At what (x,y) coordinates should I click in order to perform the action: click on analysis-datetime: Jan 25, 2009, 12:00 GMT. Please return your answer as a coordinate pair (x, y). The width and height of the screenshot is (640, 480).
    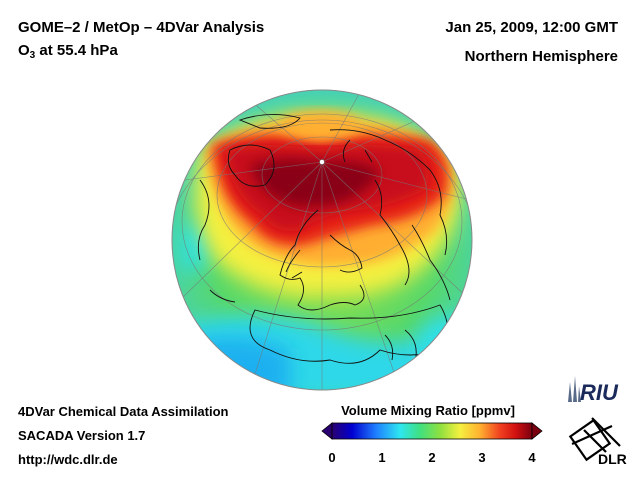
    Looking at the image, I should click on (531, 27).